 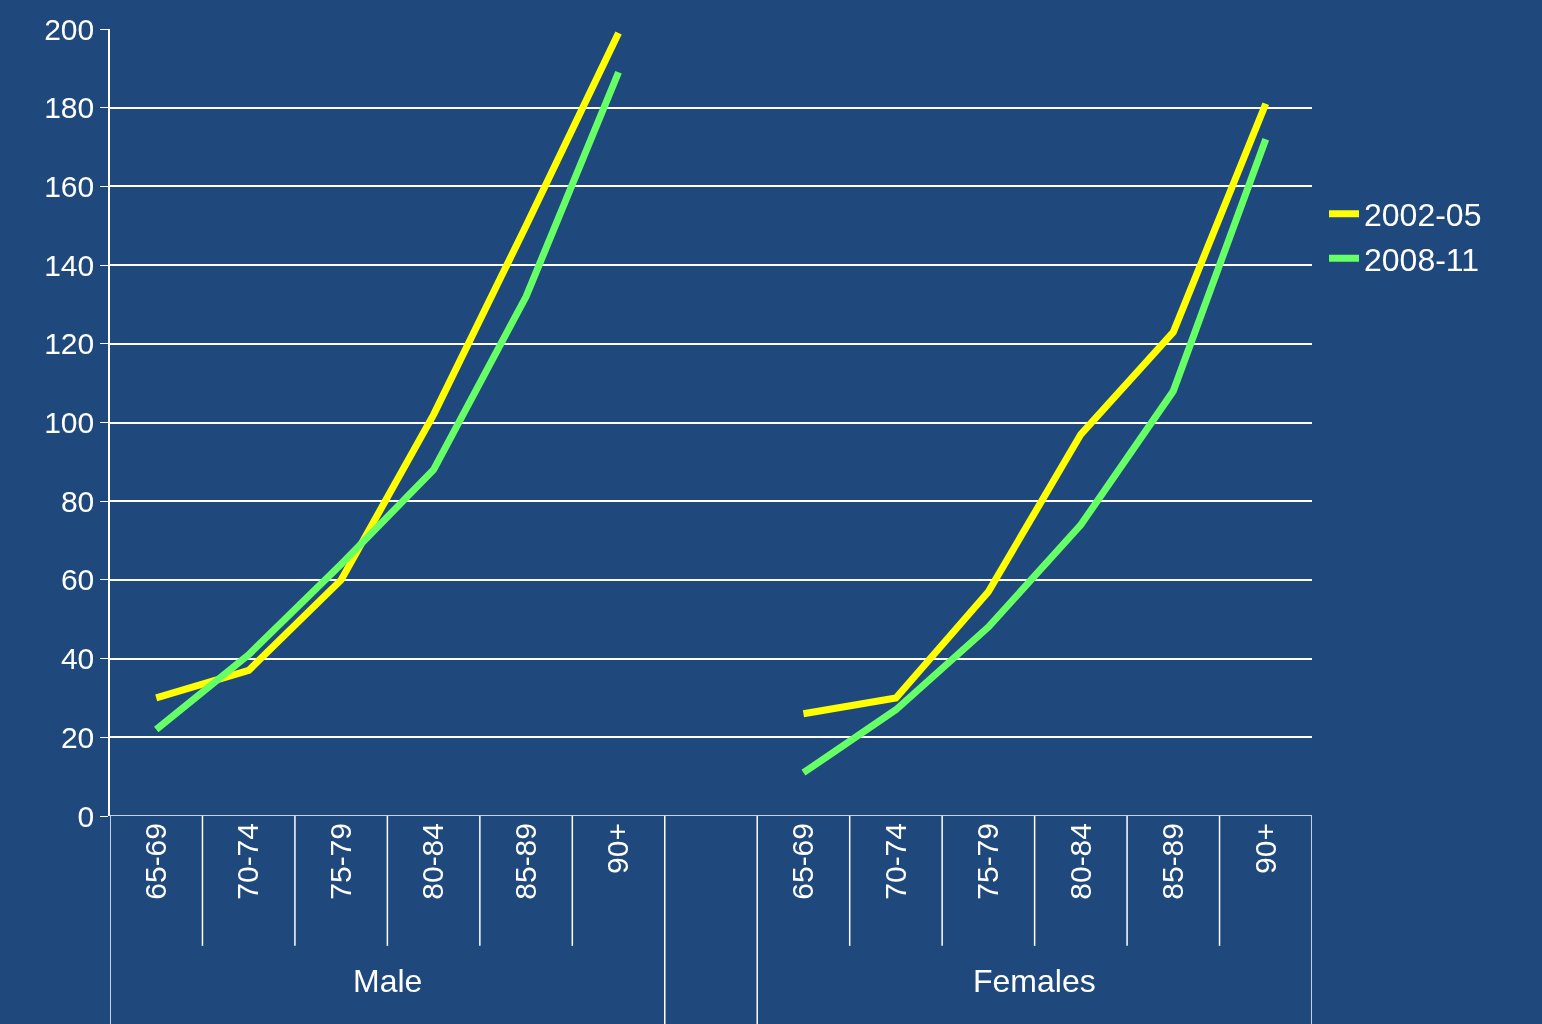 I want to click on text: Male, so click(x=388, y=981).